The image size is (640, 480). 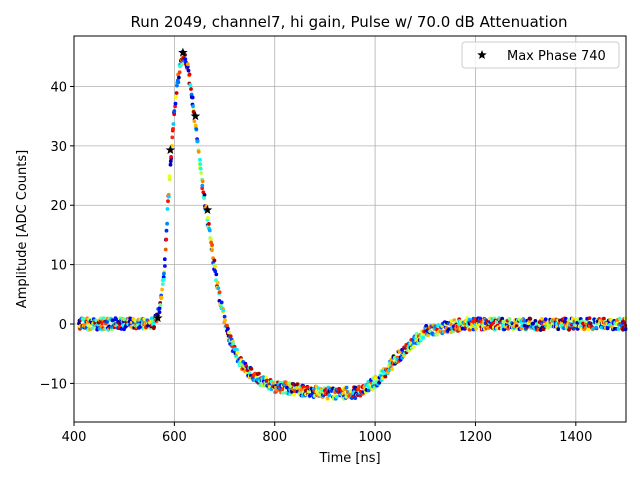 I want to click on x-axis: 400 600 800 1000 1200 1400, so click(x=327, y=433).